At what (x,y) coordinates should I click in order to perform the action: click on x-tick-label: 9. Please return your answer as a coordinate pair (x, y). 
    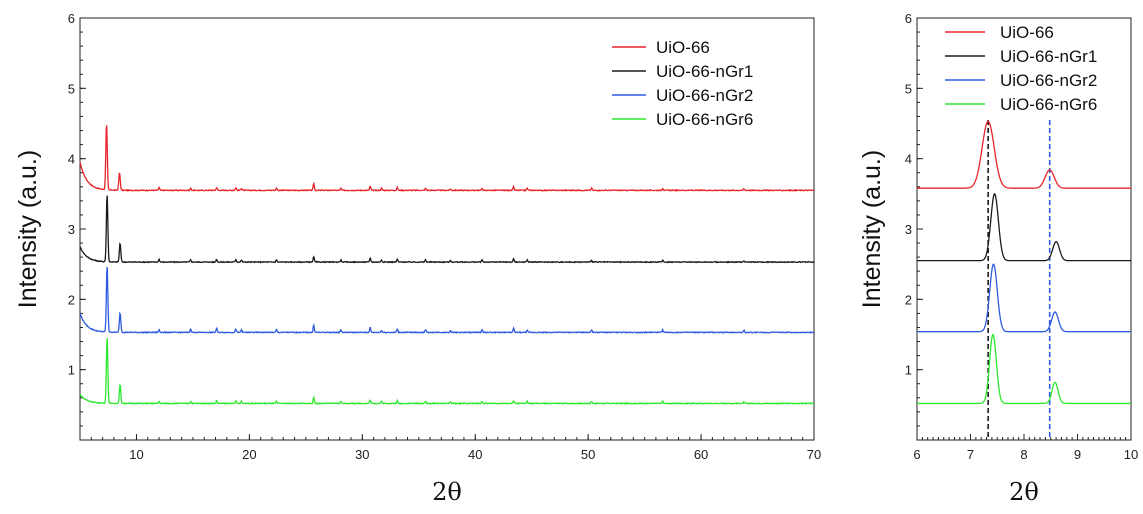
    Looking at the image, I should click on (1077, 454).